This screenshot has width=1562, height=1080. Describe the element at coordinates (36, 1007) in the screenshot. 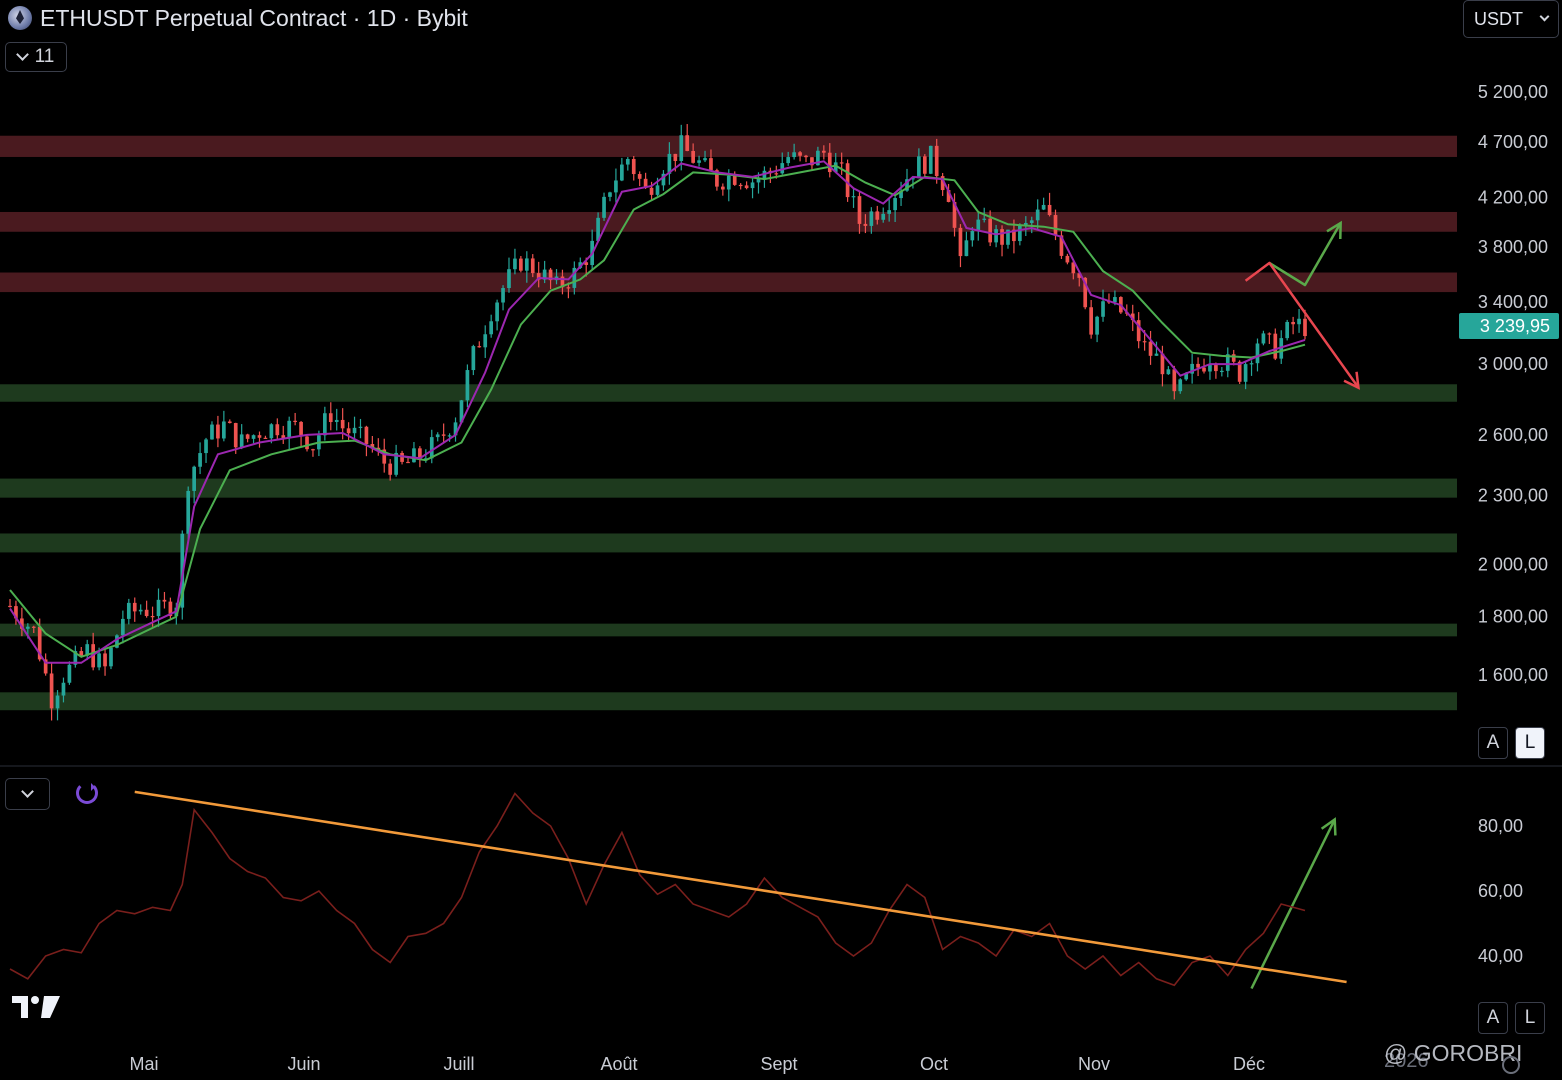

I see `tradingview-logo-icon` at that location.